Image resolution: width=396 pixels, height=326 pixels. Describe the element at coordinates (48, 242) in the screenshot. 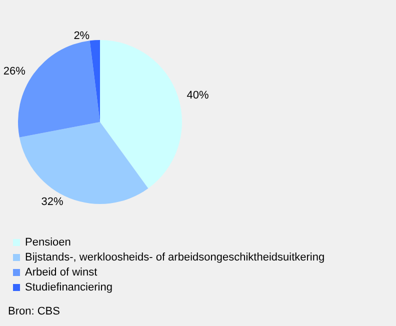

I see `legend-label: Pensioen` at that location.